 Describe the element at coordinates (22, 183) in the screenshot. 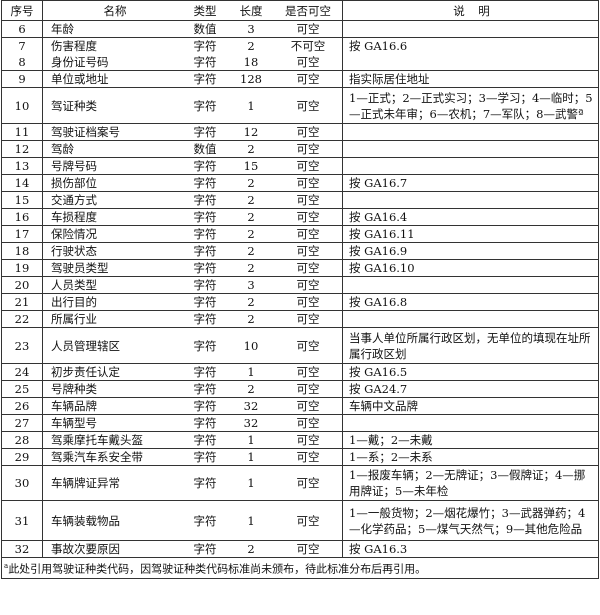

I see `row-number: 14` at that location.